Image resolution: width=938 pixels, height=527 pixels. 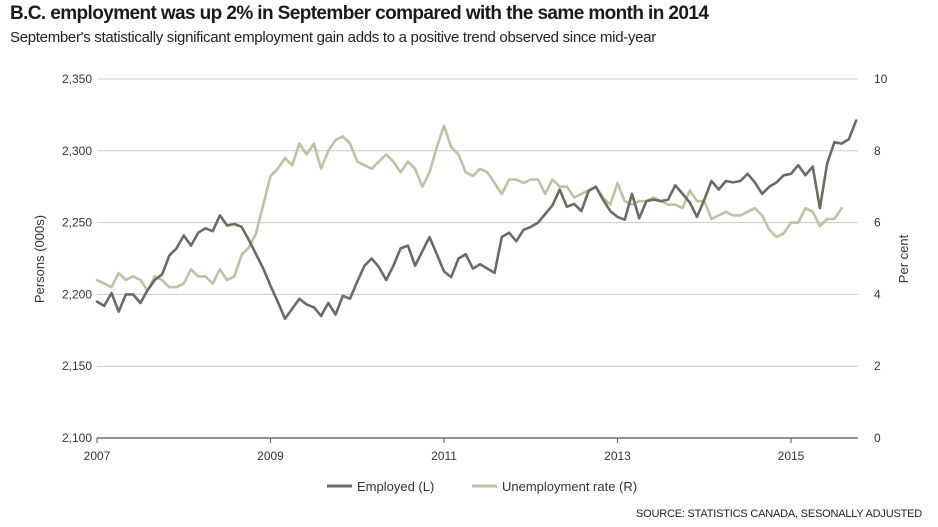 I want to click on left-tick-label: 2,150, so click(x=77, y=366).